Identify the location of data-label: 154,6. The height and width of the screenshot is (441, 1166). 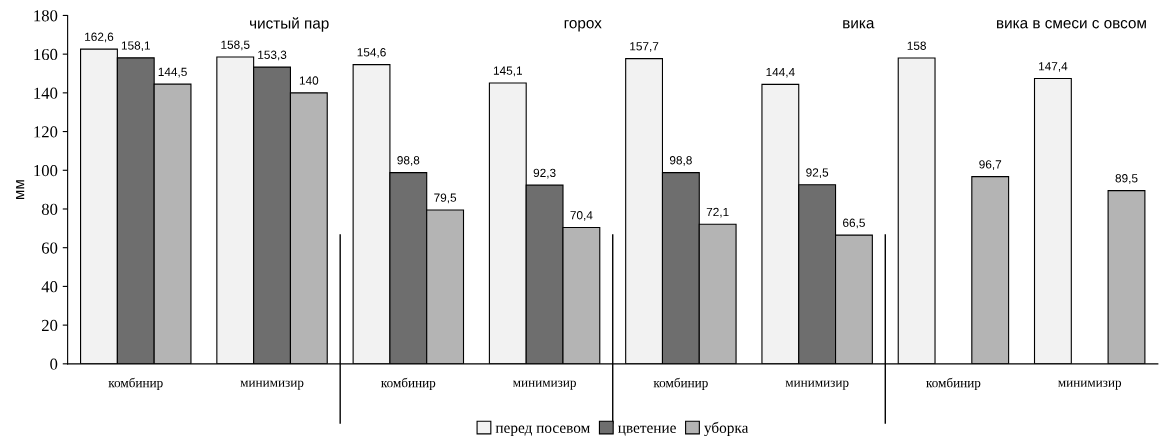
(371, 53).